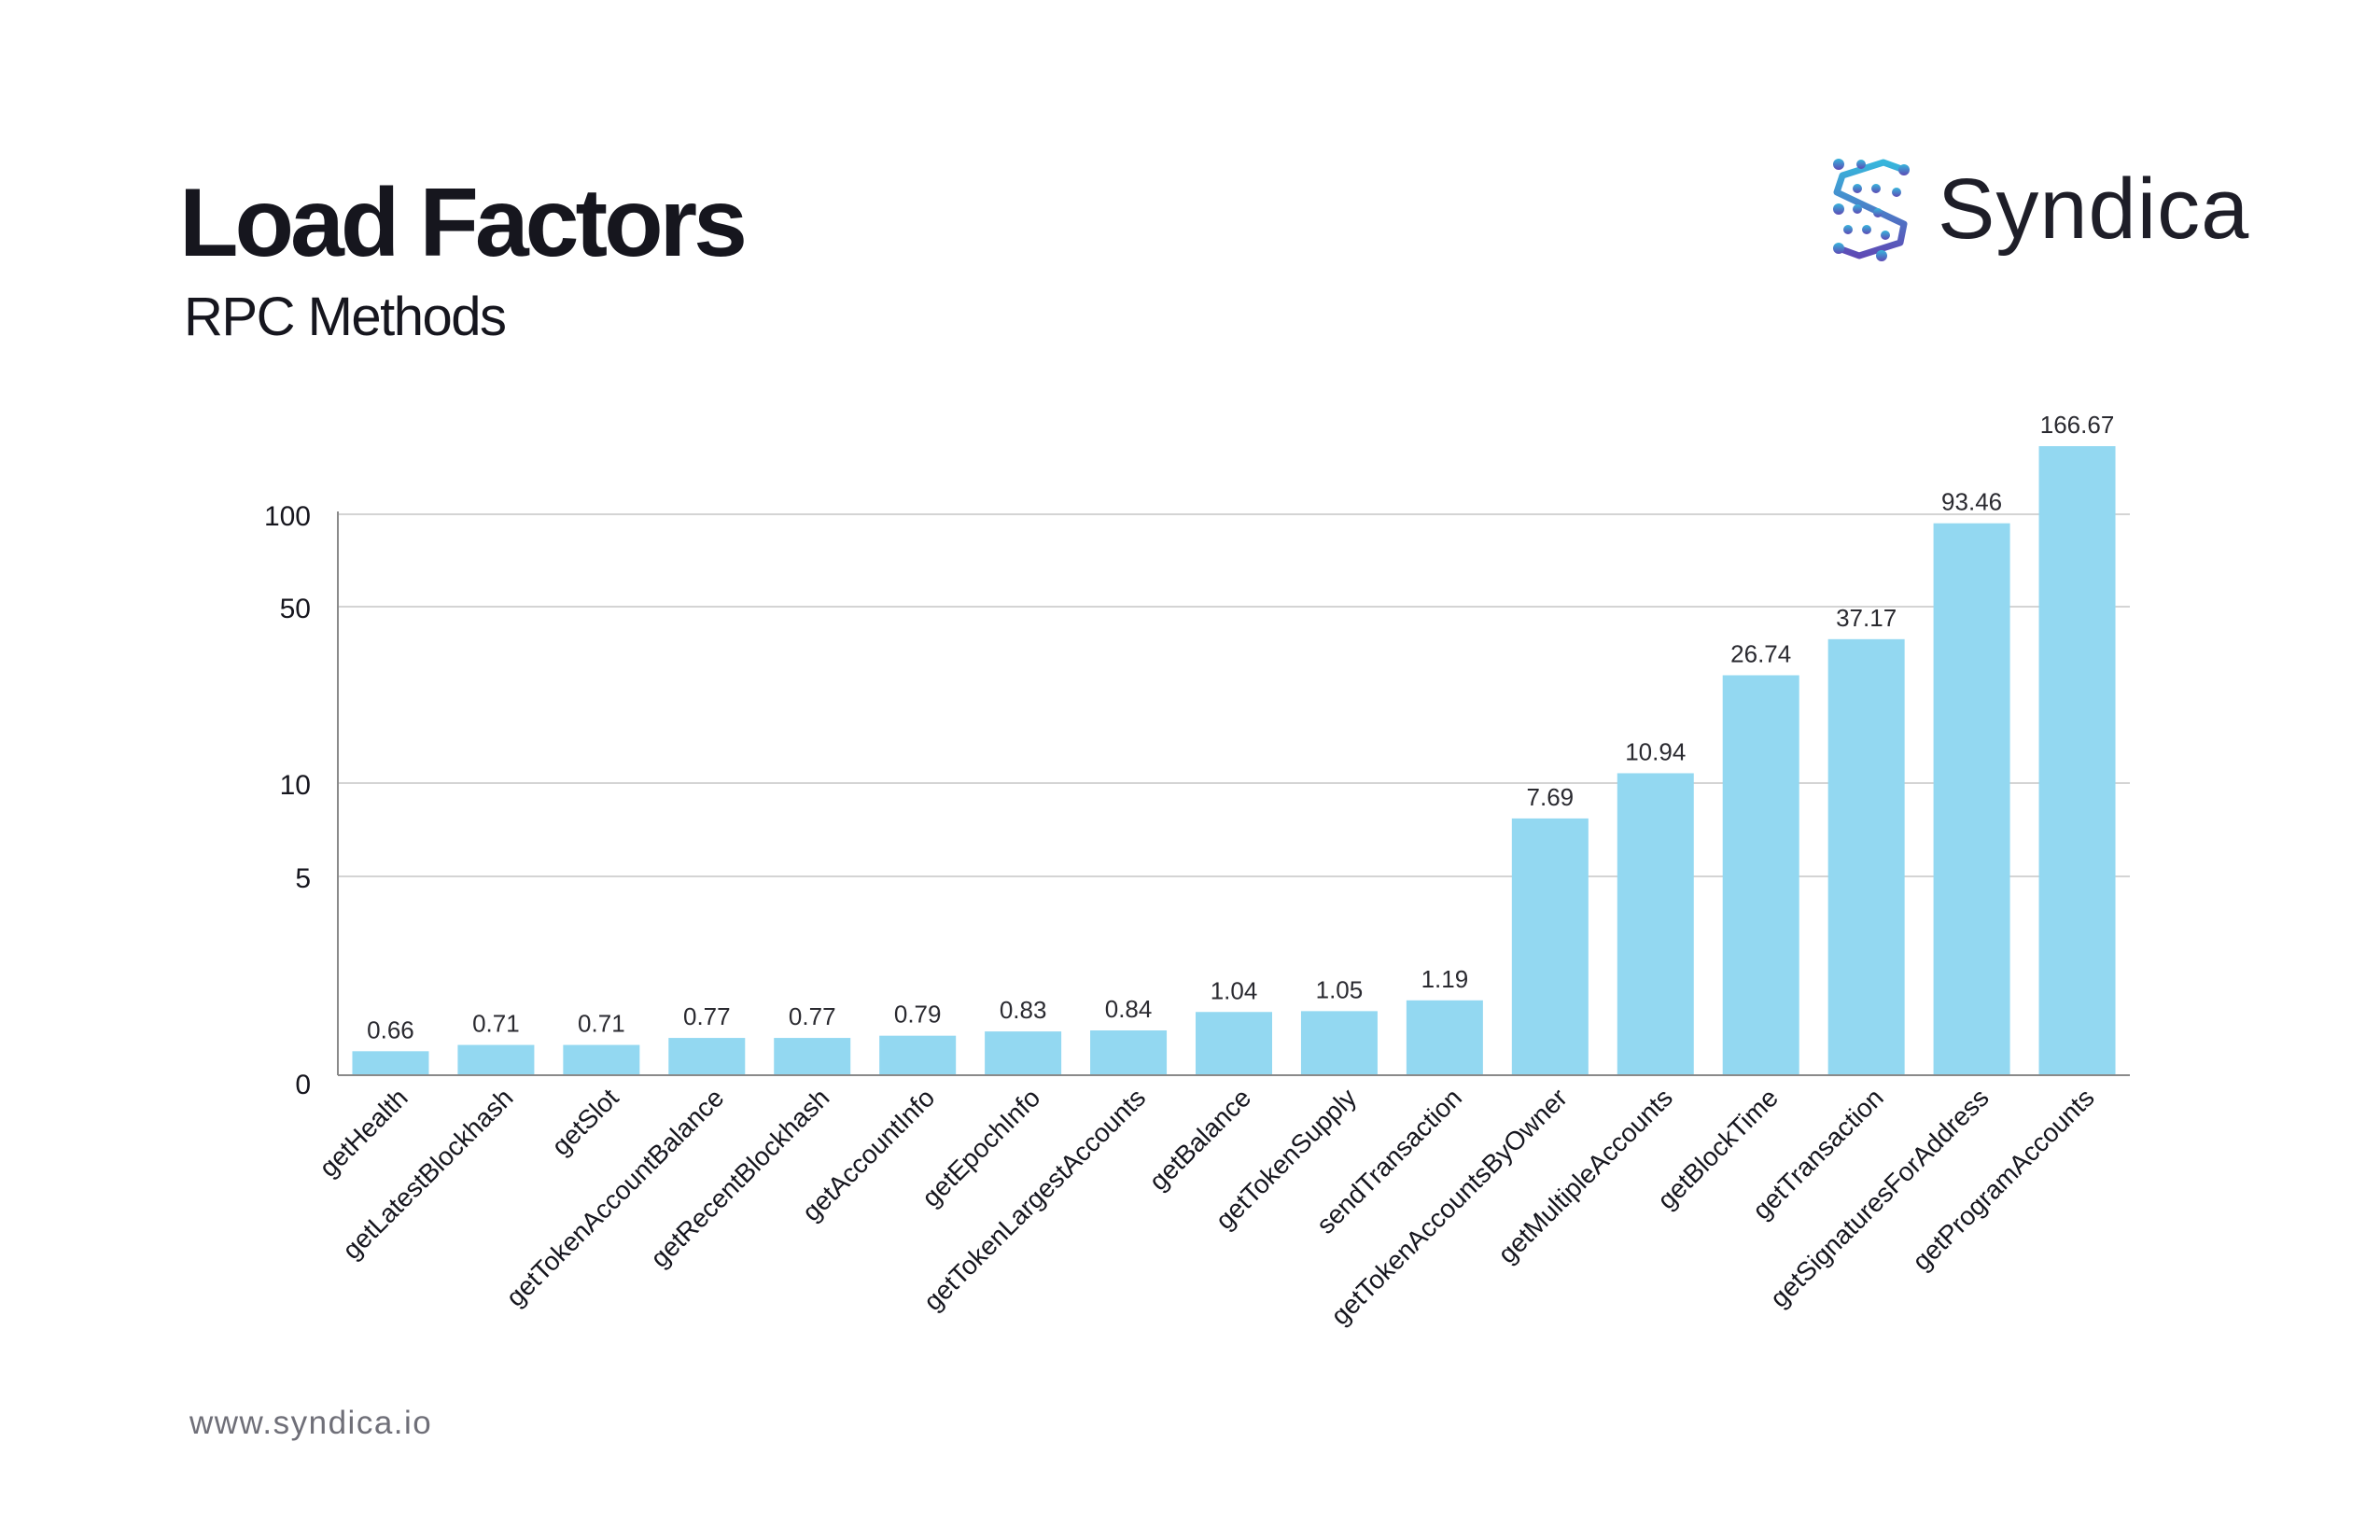 This screenshot has height=1540, width=2380. What do you see at coordinates (1585, 1175) in the screenshot?
I see `x-category-label: getMultipleAccounts` at bounding box center [1585, 1175].